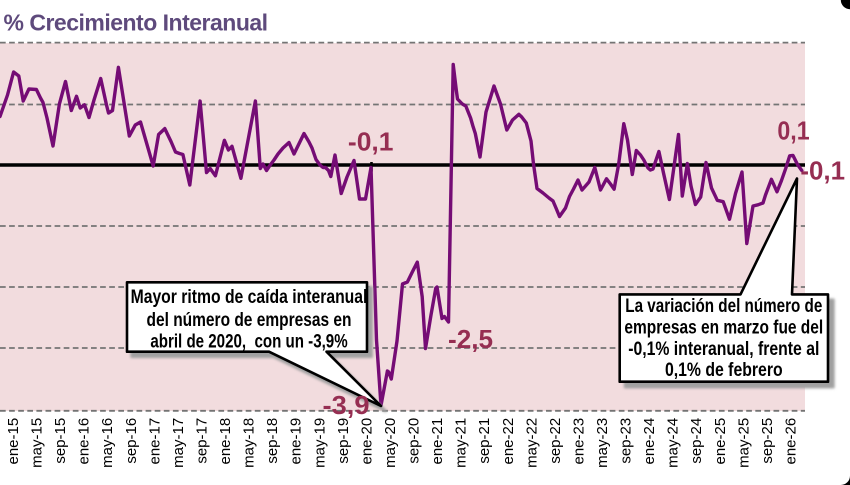  Describe the element at coordinates (343, 441) in the screenshot. I see `svg-text: sep-19` at that location.